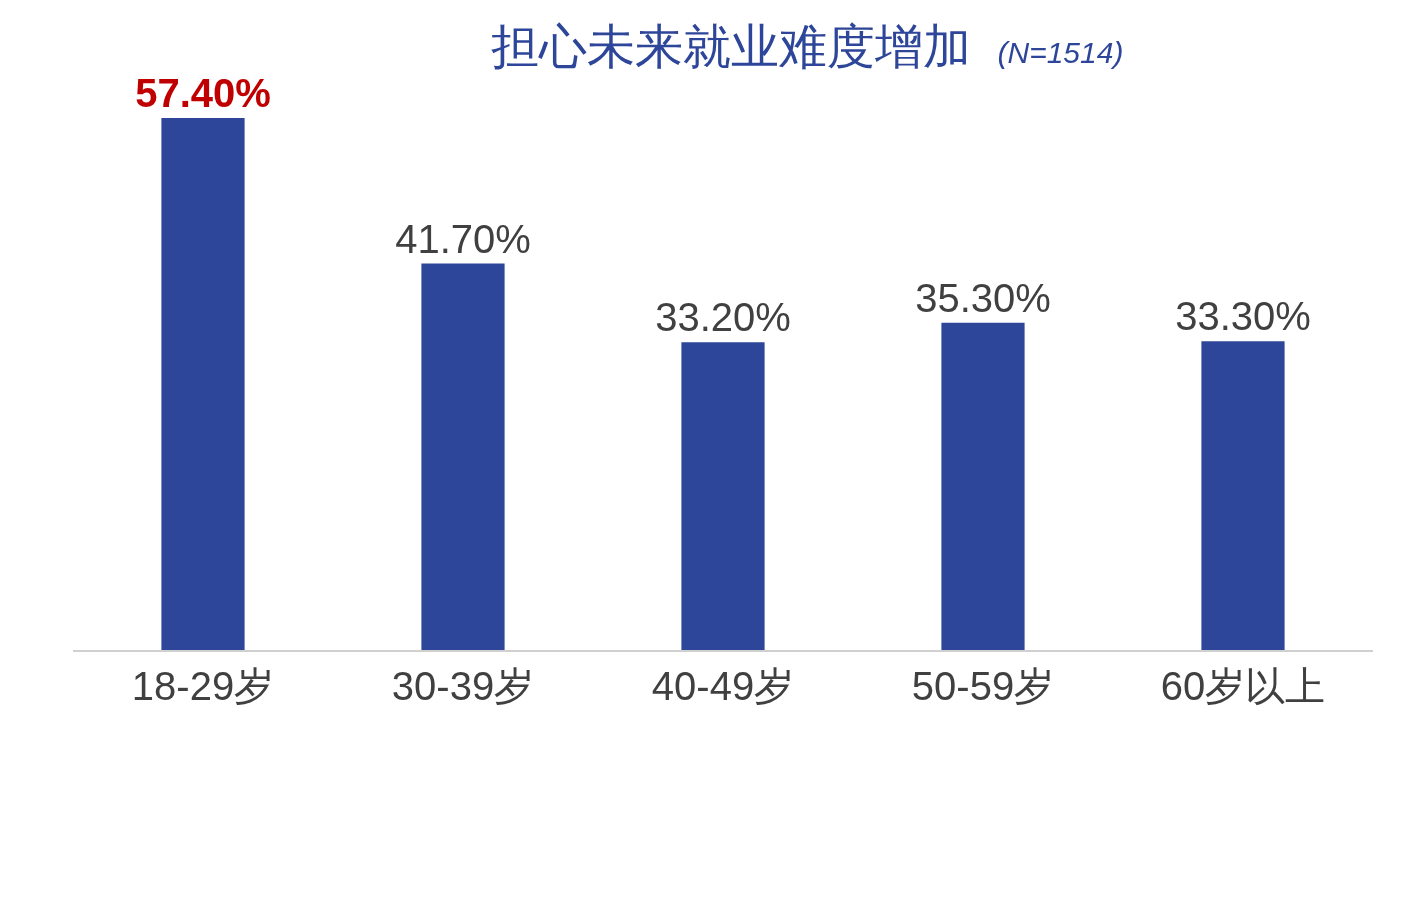  Describe the element at coordinates (1243, 316) in the screenshot. I see `data-label: 33.30%` at that location.